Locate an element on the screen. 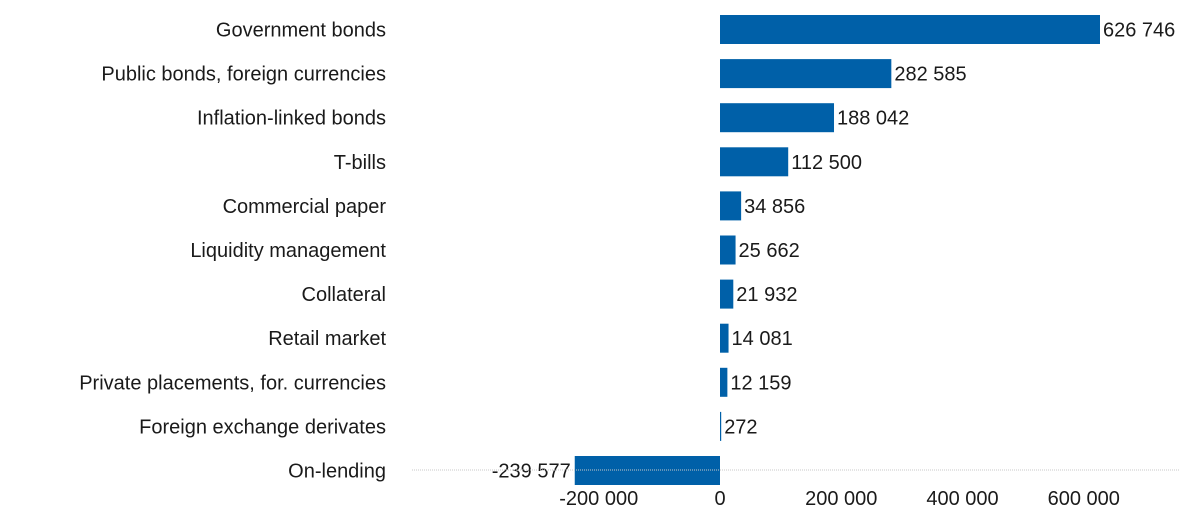 The height and width of the screenshot is (524, 1193). category-label: T-bills is located at coordinates (360, 163).